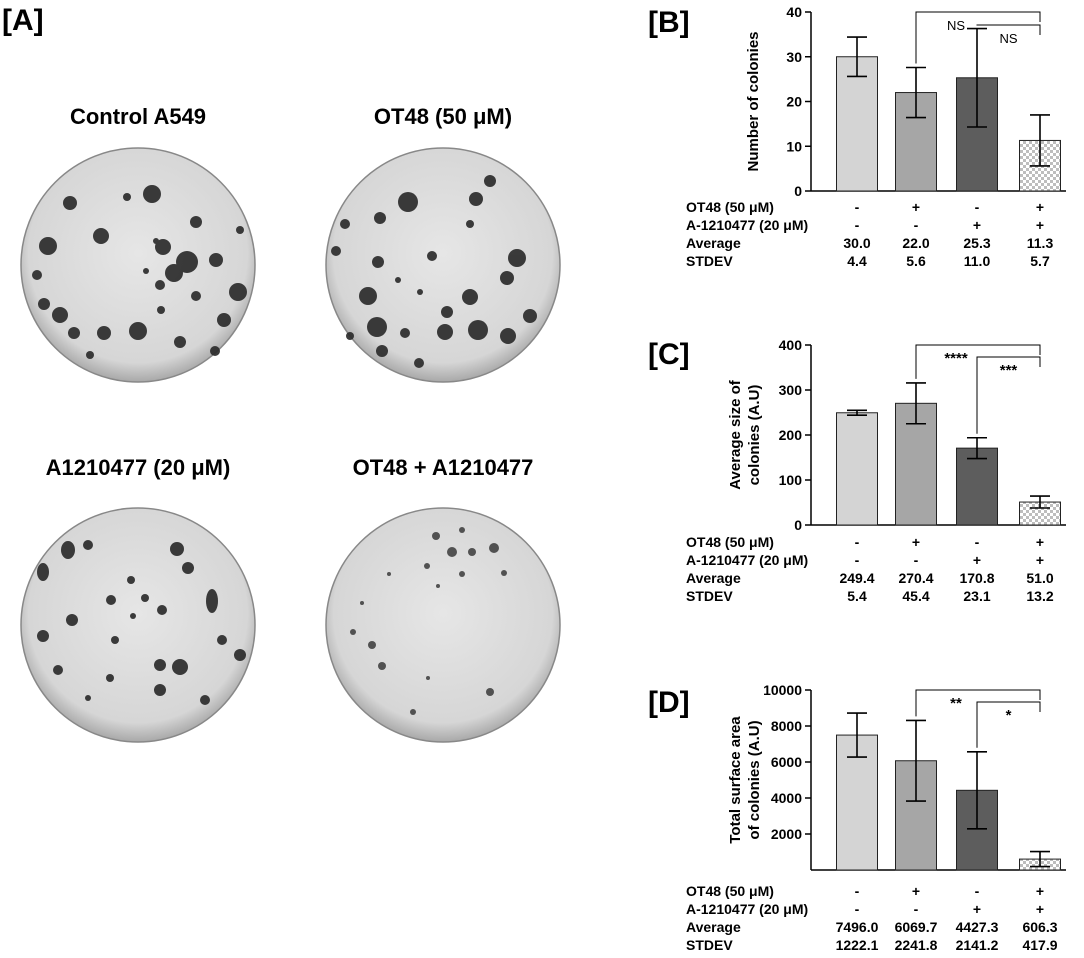  I want to click on table-cell: 22.0, so click(915, 243).